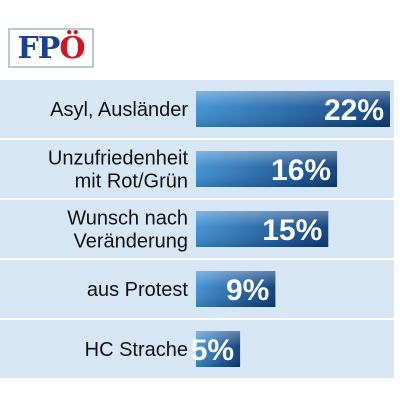 This screenshot has height=400, width=400. Describe the element at coordinates (138, 290) in the screenshot. I see `chart-category-label: aus Protest` at that location.